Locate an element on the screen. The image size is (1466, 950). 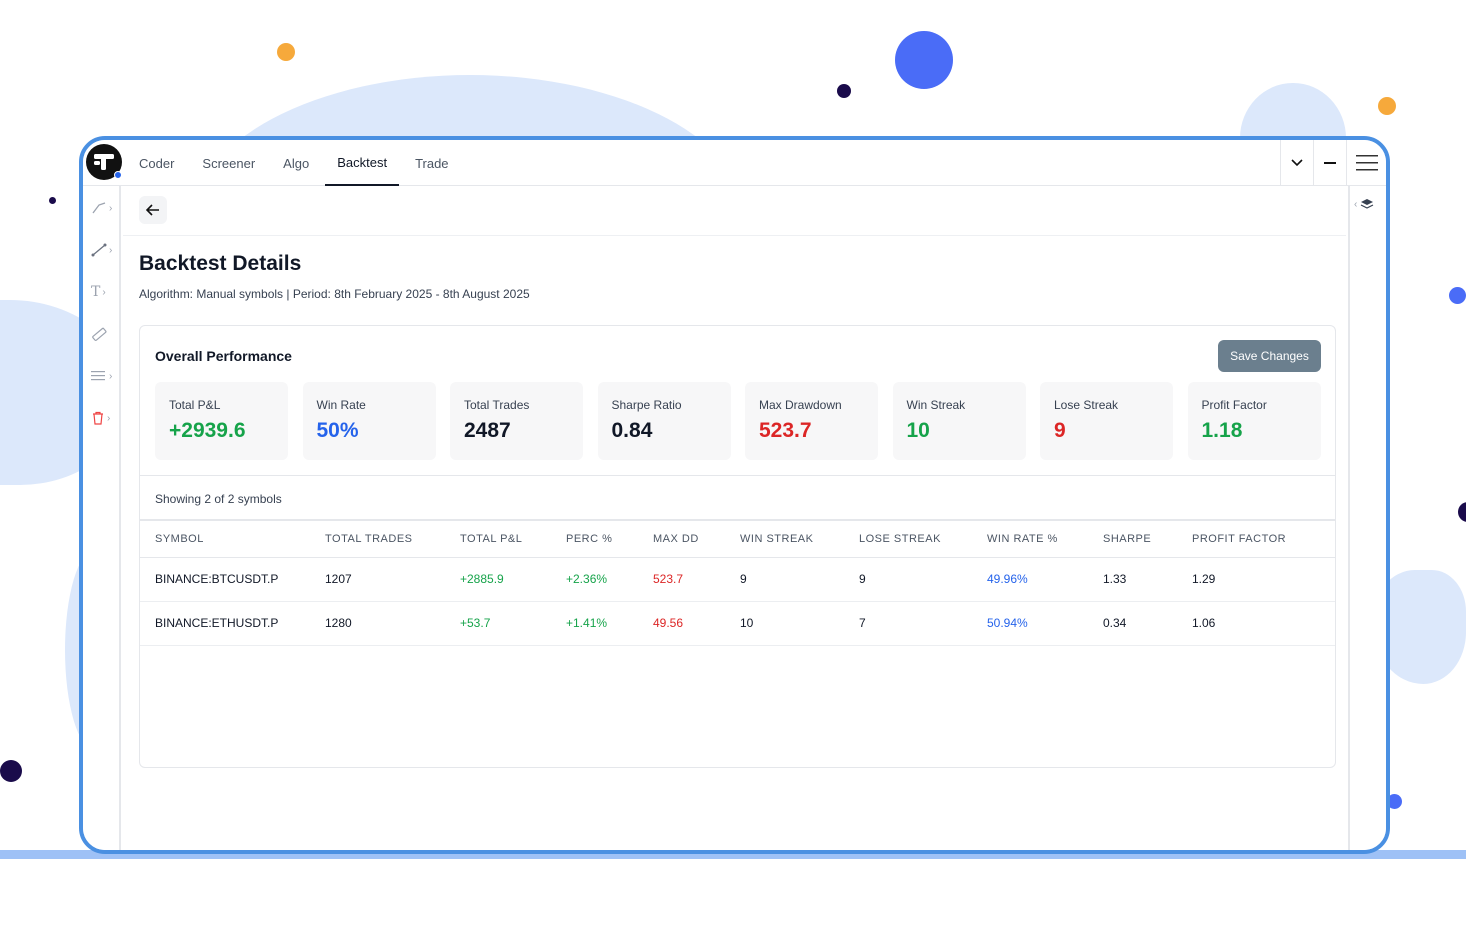
cell-win-streak: 10 is located at coordinates (747, 623).